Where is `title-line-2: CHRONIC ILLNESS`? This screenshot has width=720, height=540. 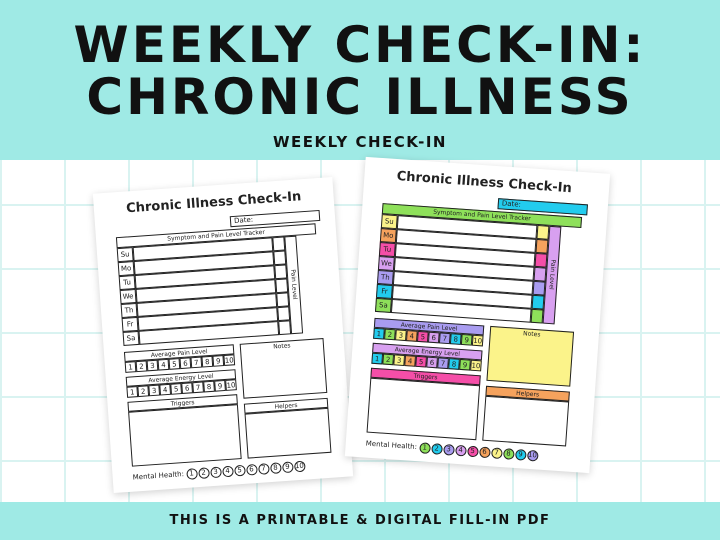 title-line-2: CHRONIC ILLNESS is located at coordinates (360, 97).